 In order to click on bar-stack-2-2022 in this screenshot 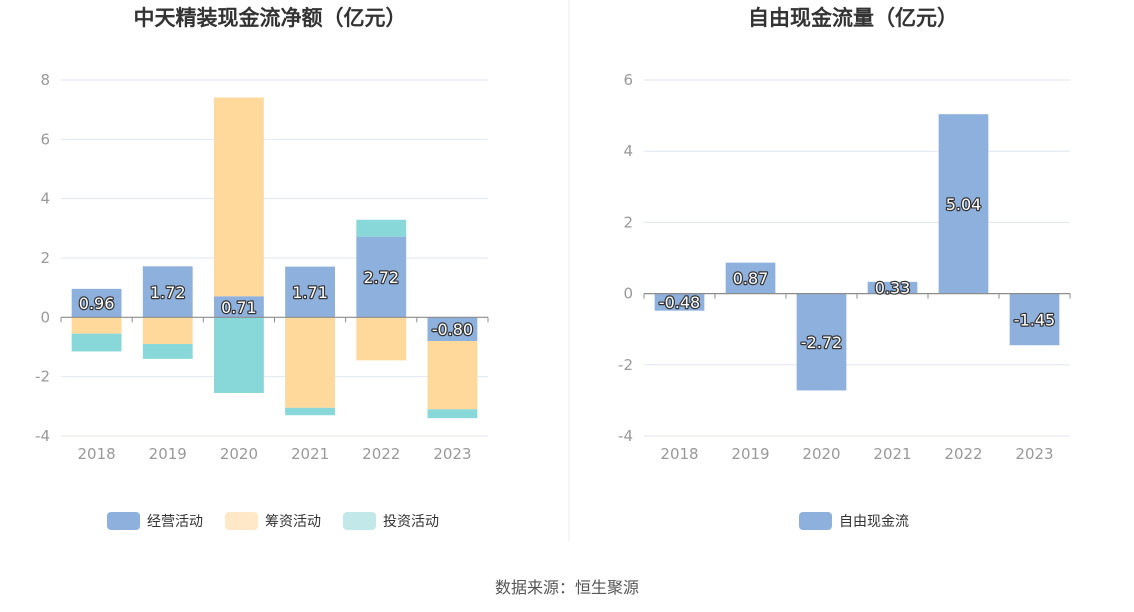, I will do `click(381, 228)`.